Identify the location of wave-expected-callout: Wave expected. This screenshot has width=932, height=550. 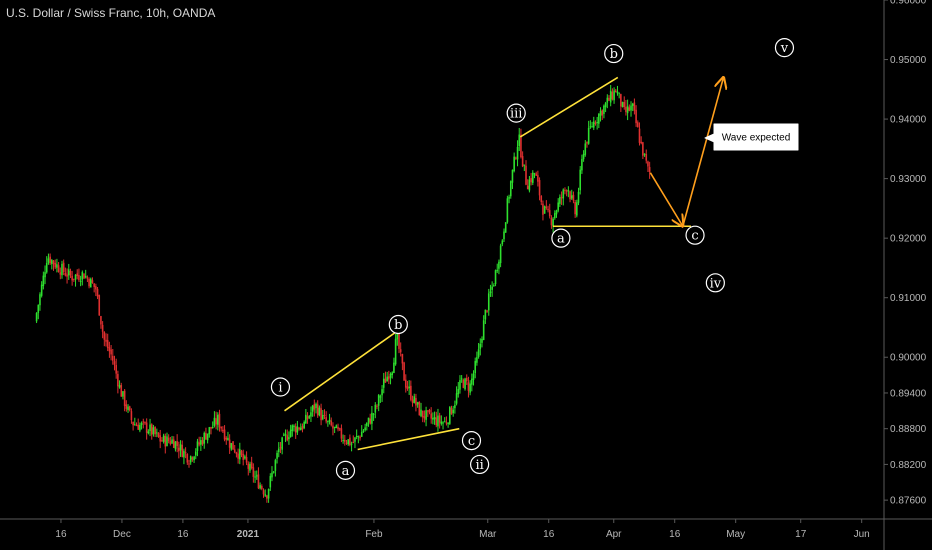
(751, 137).